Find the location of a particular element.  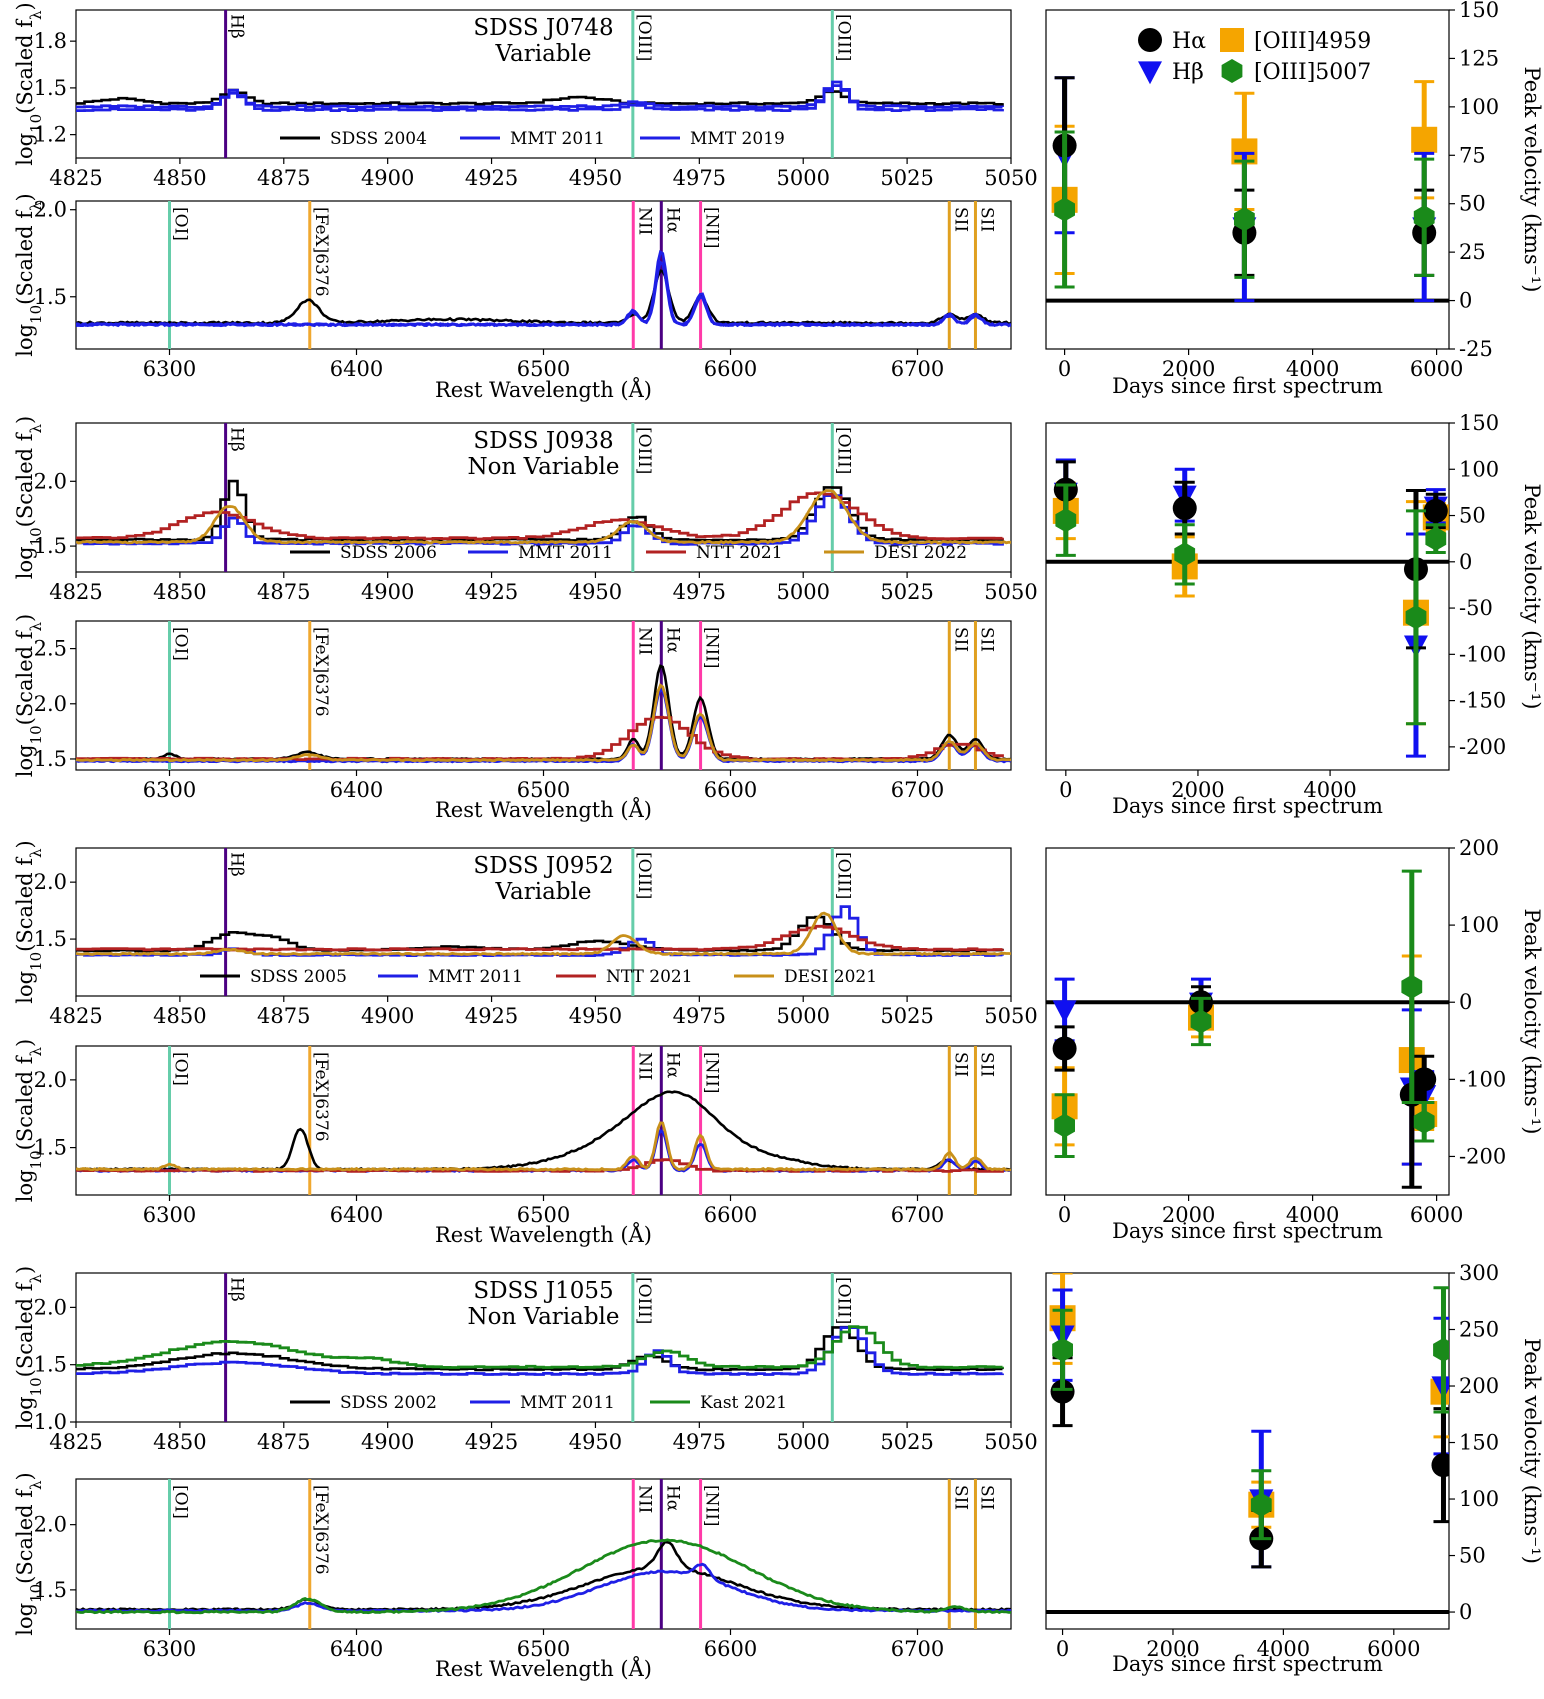

bottom-panel-x-tick-label: 6600 is located at coordinates (730, 1649).